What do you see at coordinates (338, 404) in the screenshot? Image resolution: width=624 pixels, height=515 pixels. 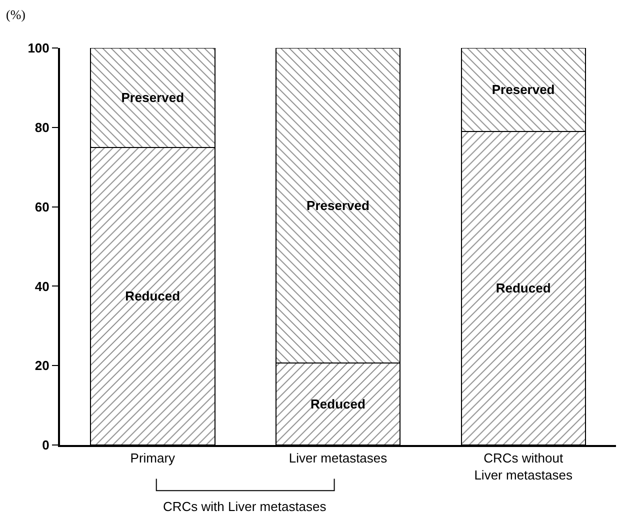 I see `series-label: Reduced` at bounding box center [338, 404].